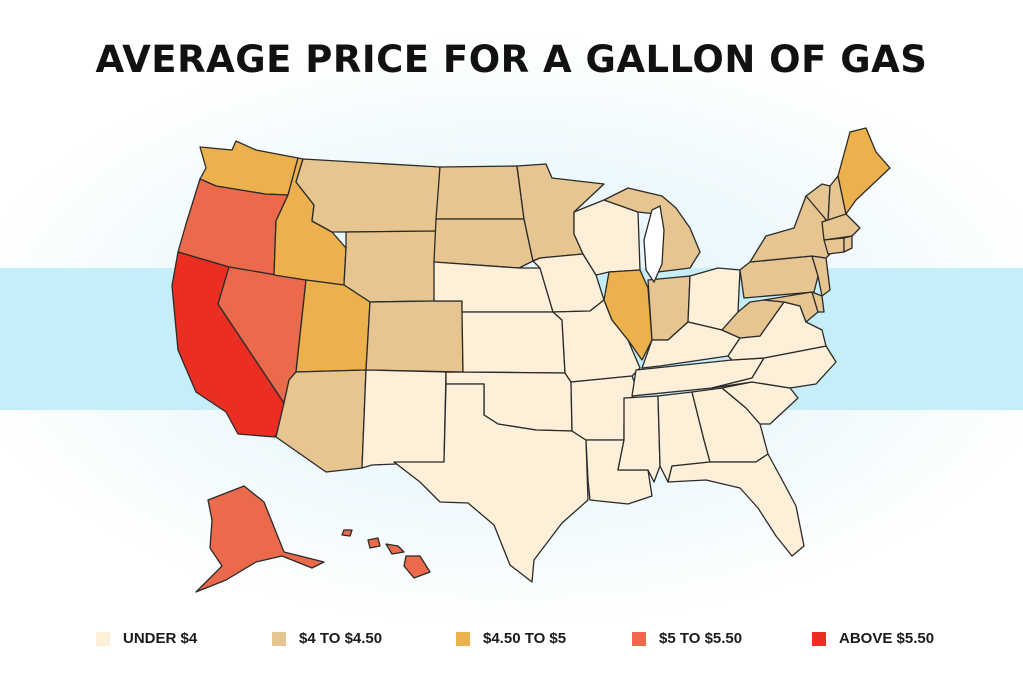 Image resolution: width=1023 pixels, height=684 pixels. Describe the element at coordinates (260, 539) in the screenshot. I see `state-ak` at that location.